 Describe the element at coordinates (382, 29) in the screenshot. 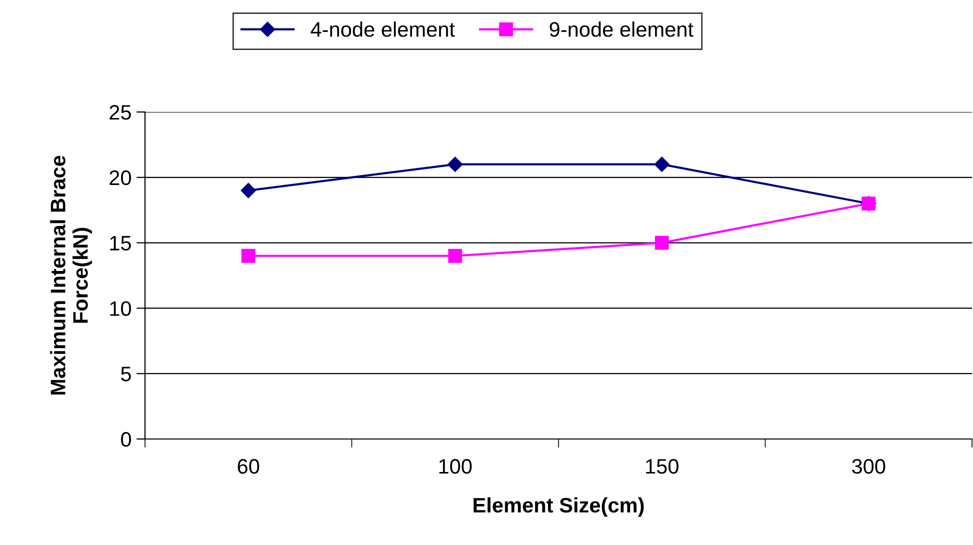

I see `legend-label: 4-node element` at that location.